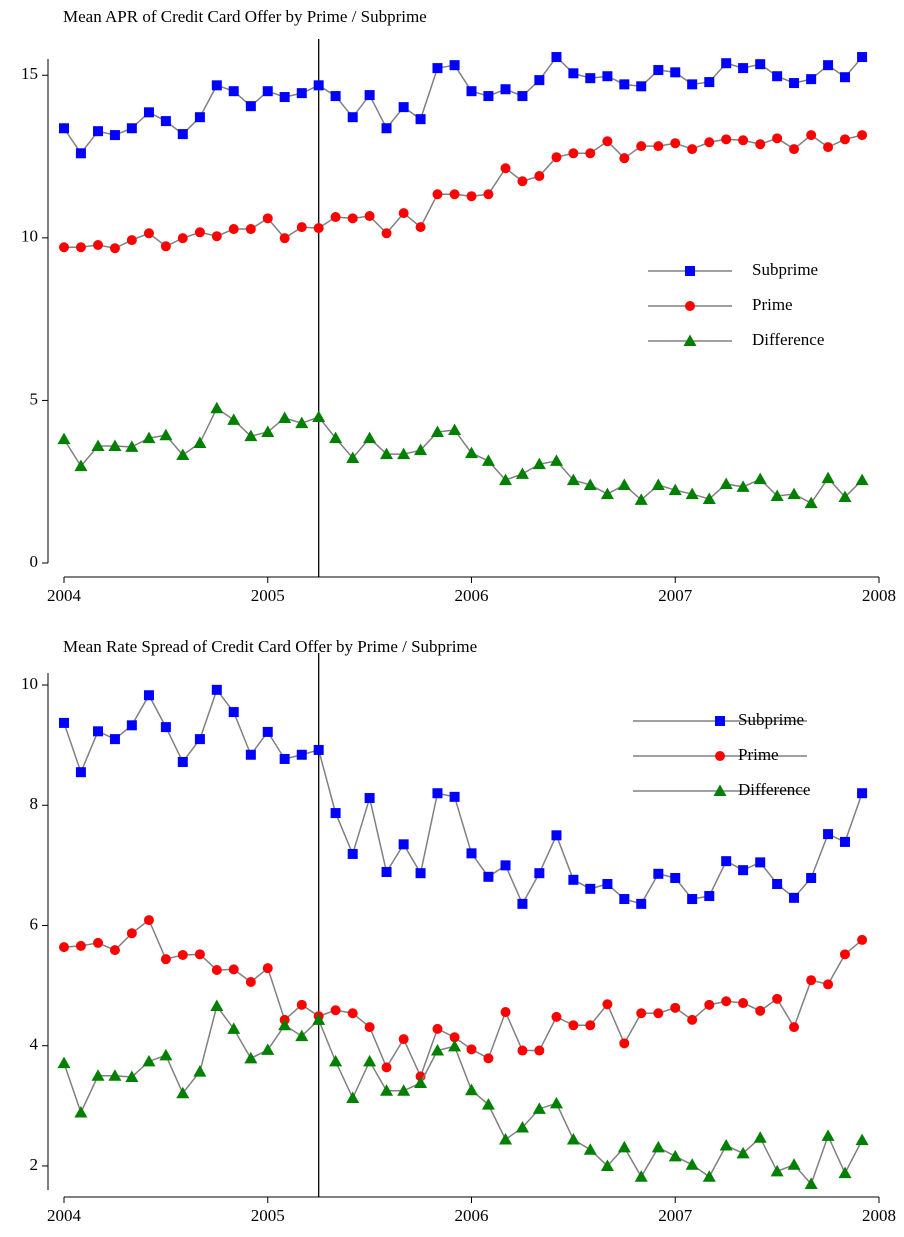 The image size is (904, 1237). What do you see at coordinates (675, 1215) in the screenshot?
I see `x-tick-label: 2007` at bounding box center [675, 1215].